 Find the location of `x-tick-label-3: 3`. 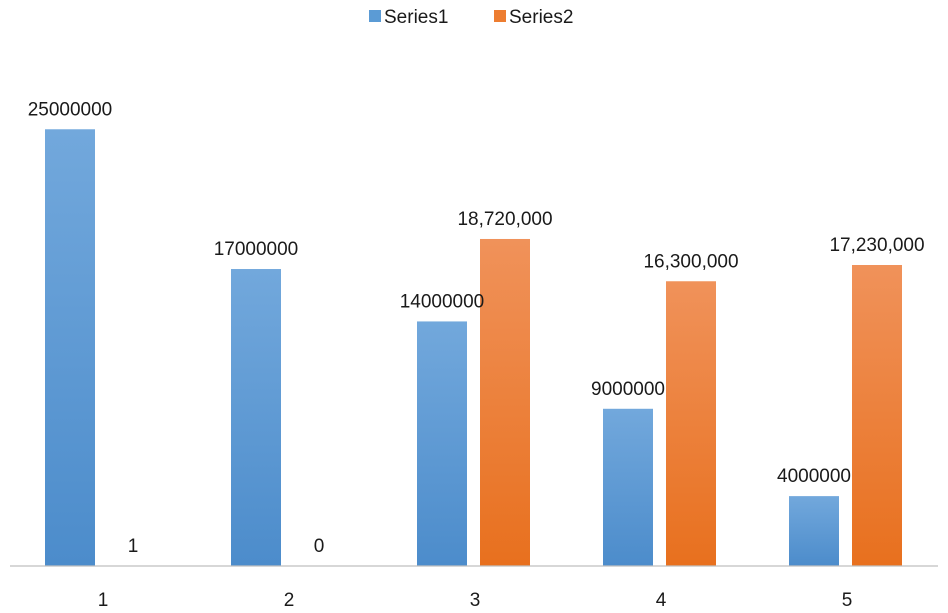

x-tick-label-3: 3 is located at coordinates (475, 600).